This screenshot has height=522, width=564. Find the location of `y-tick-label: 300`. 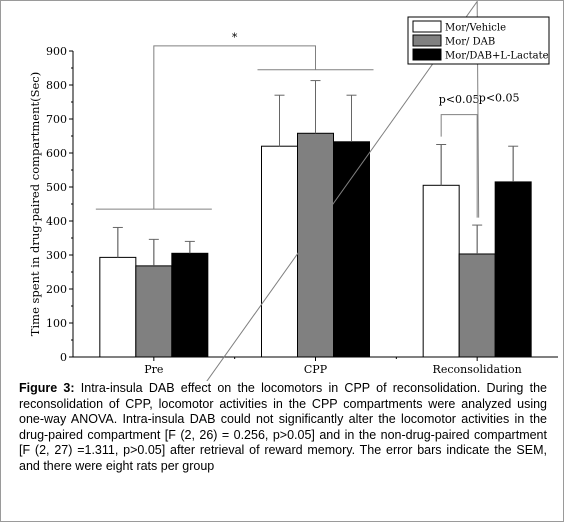

y-tick-label: 300 is located at coordinates (56, 255).